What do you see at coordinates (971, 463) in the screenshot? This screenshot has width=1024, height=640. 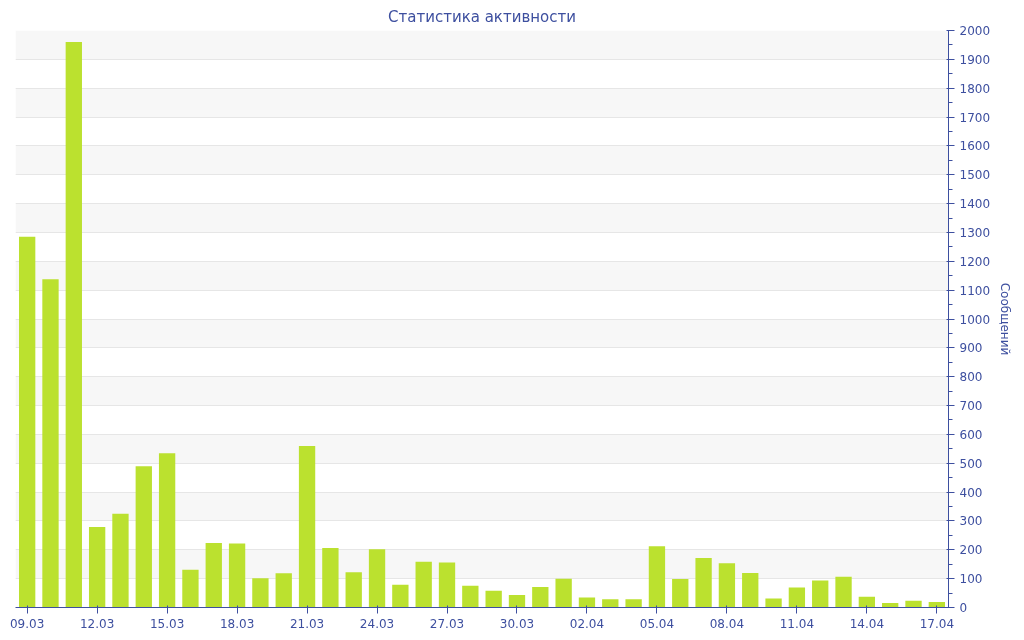 I see `y-tick-label: 500` at bounding box center [971, 463].